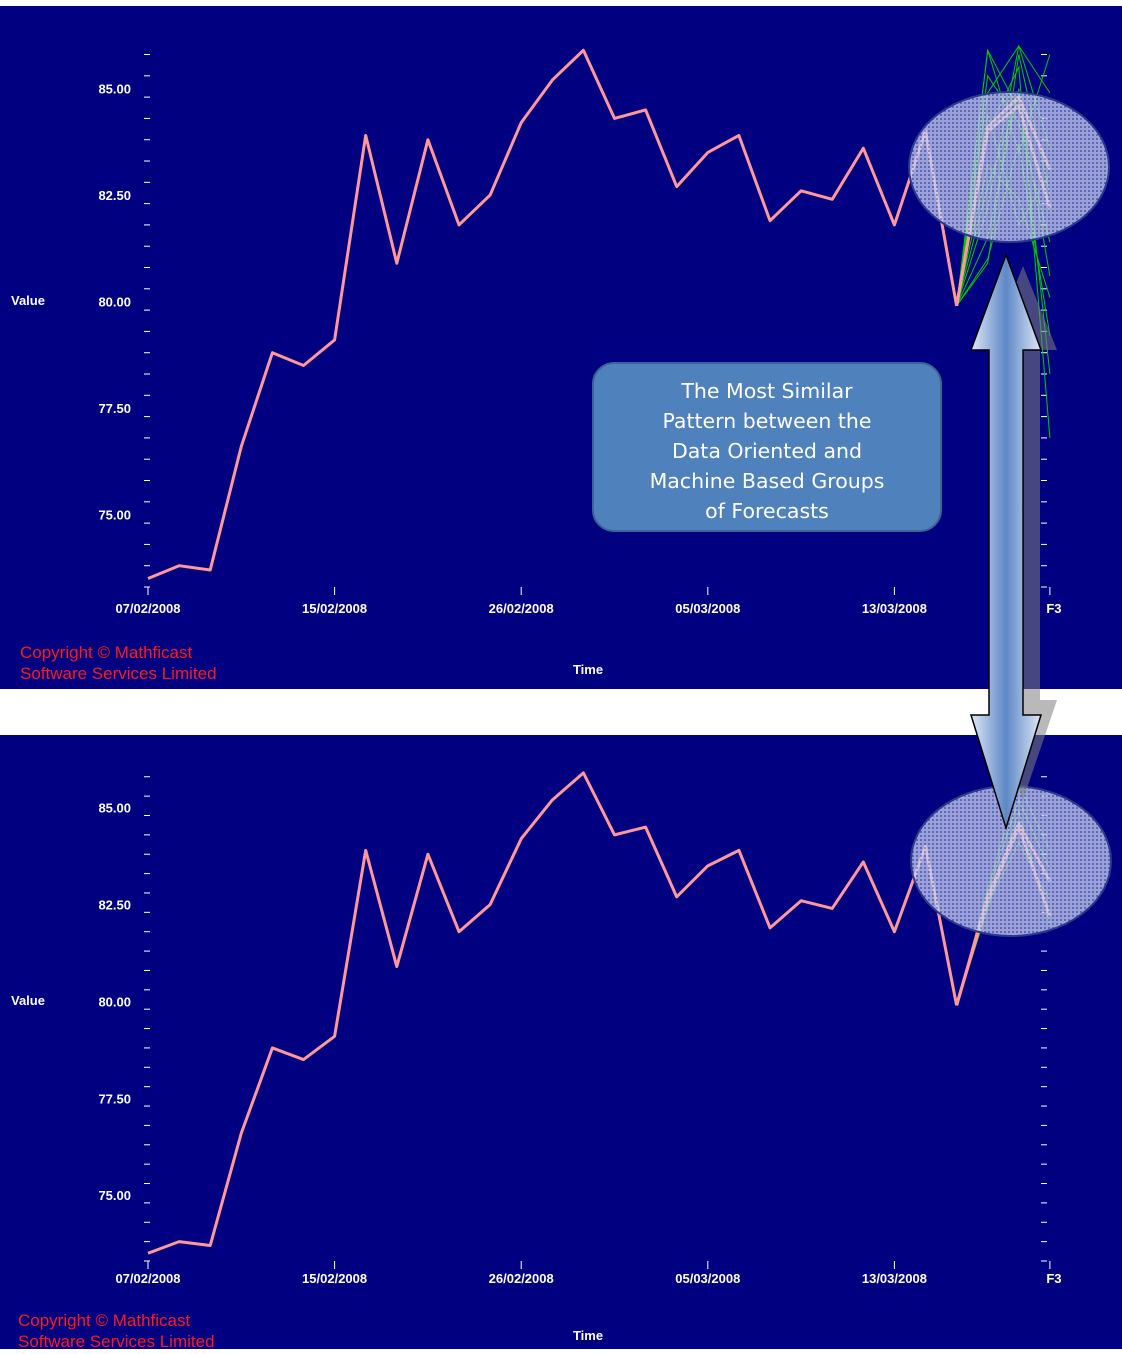 The width and height of the screenshot is (1122, 1354). What do you see at coordinates (767, 421) in the screenshot?
I see `callout-line: Pattern between the` at bounding box center [767, 421].